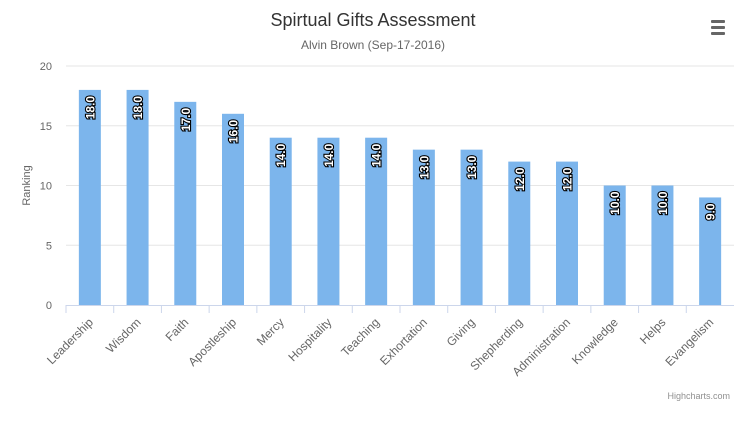 The height and width of the screenshot is (421, 746). Describe the element at coordinates (46, 187) in the screenshot. I see `y-tick-label: 10` at that location.